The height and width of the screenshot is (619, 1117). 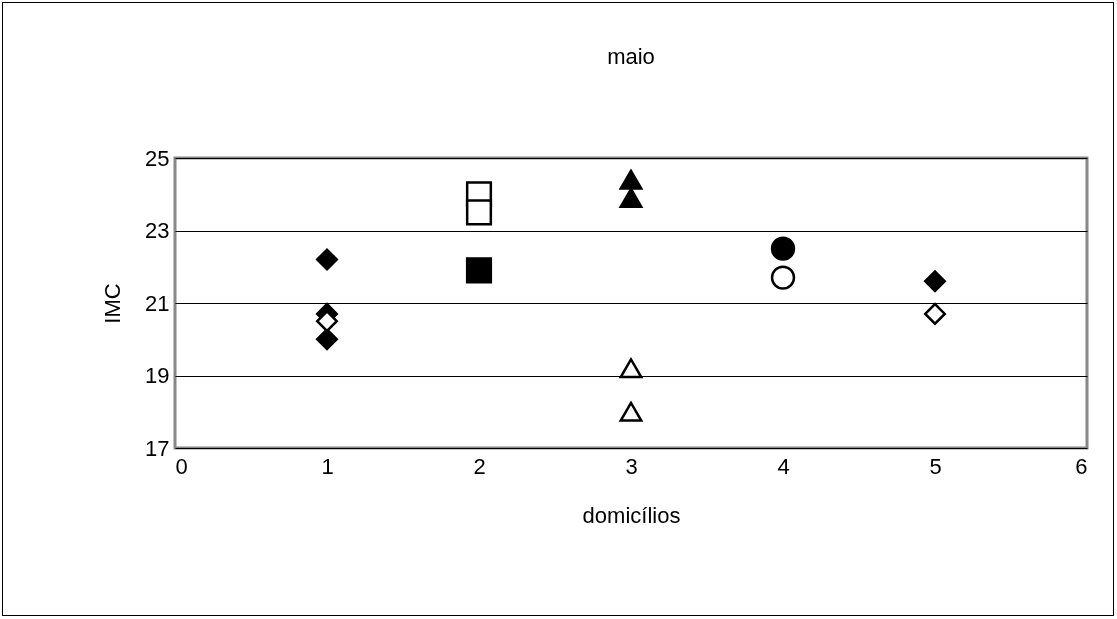 What do you see at coordinates (157, 448) in the screenshot?
I see `y-tick-label: 17` at bounding box center [157, 448].